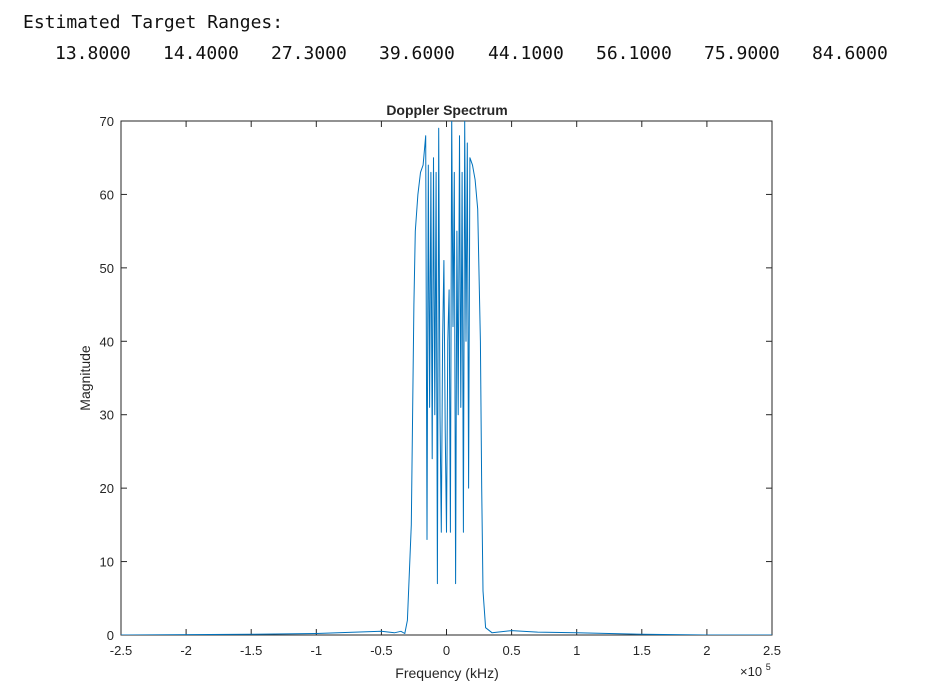 This screenshot has width=940, height=694. I want to click on console-heading: Estimated Target Ranges:, so click(153, 22).